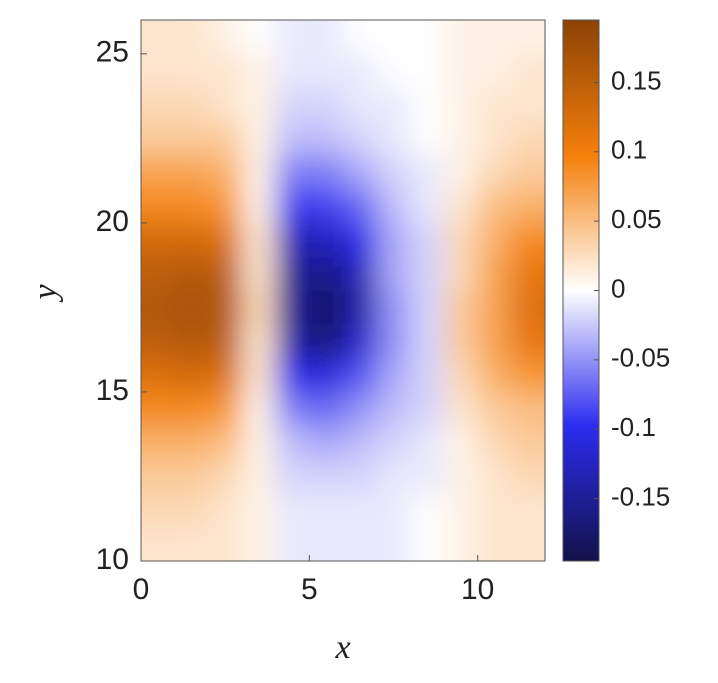 This screenshot has width=718, height=683. I want to click on y-tick-label: 25, so click(112, 52).